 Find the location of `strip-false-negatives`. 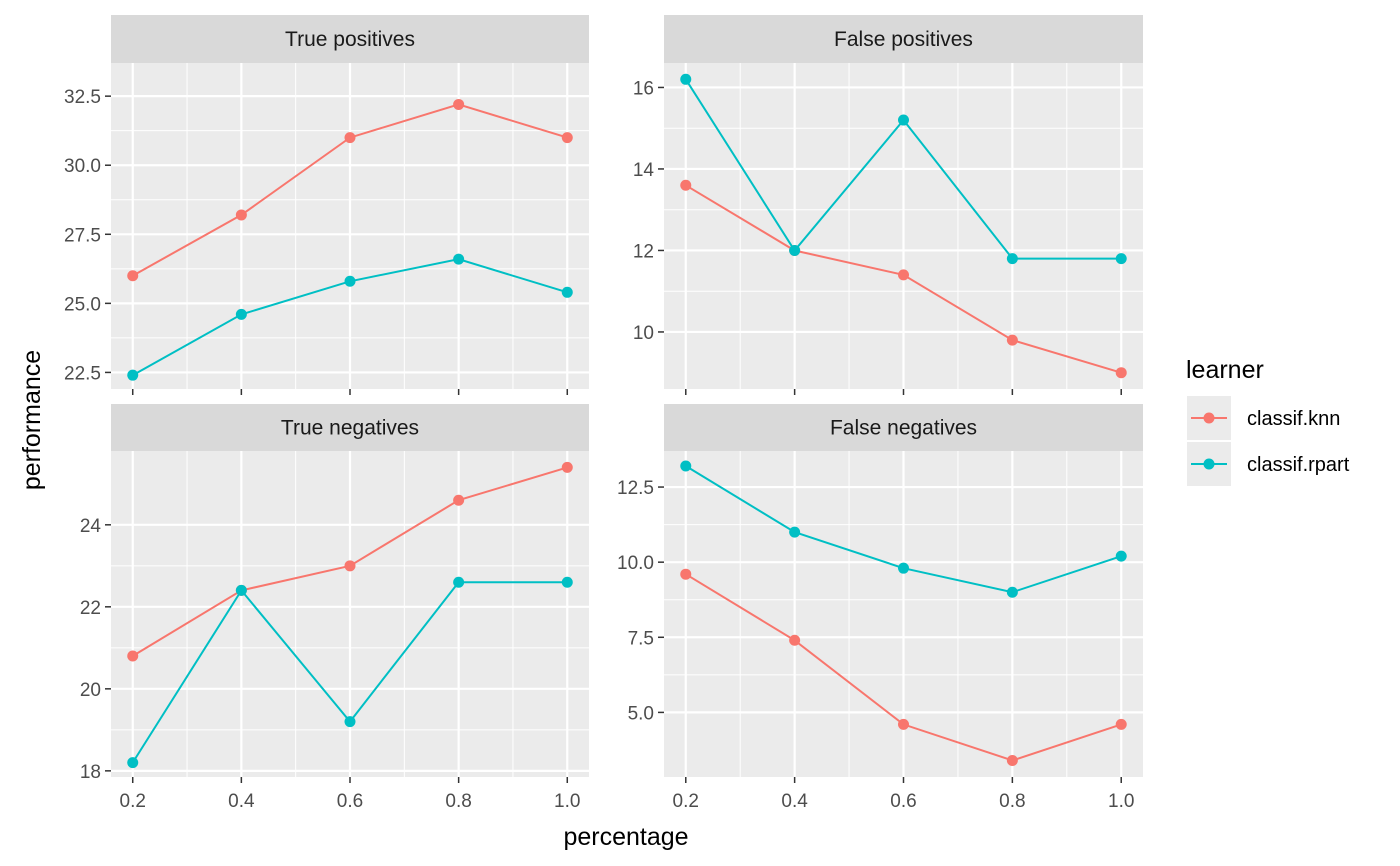

strip-false-negatives is located at coordinates (903, 427).